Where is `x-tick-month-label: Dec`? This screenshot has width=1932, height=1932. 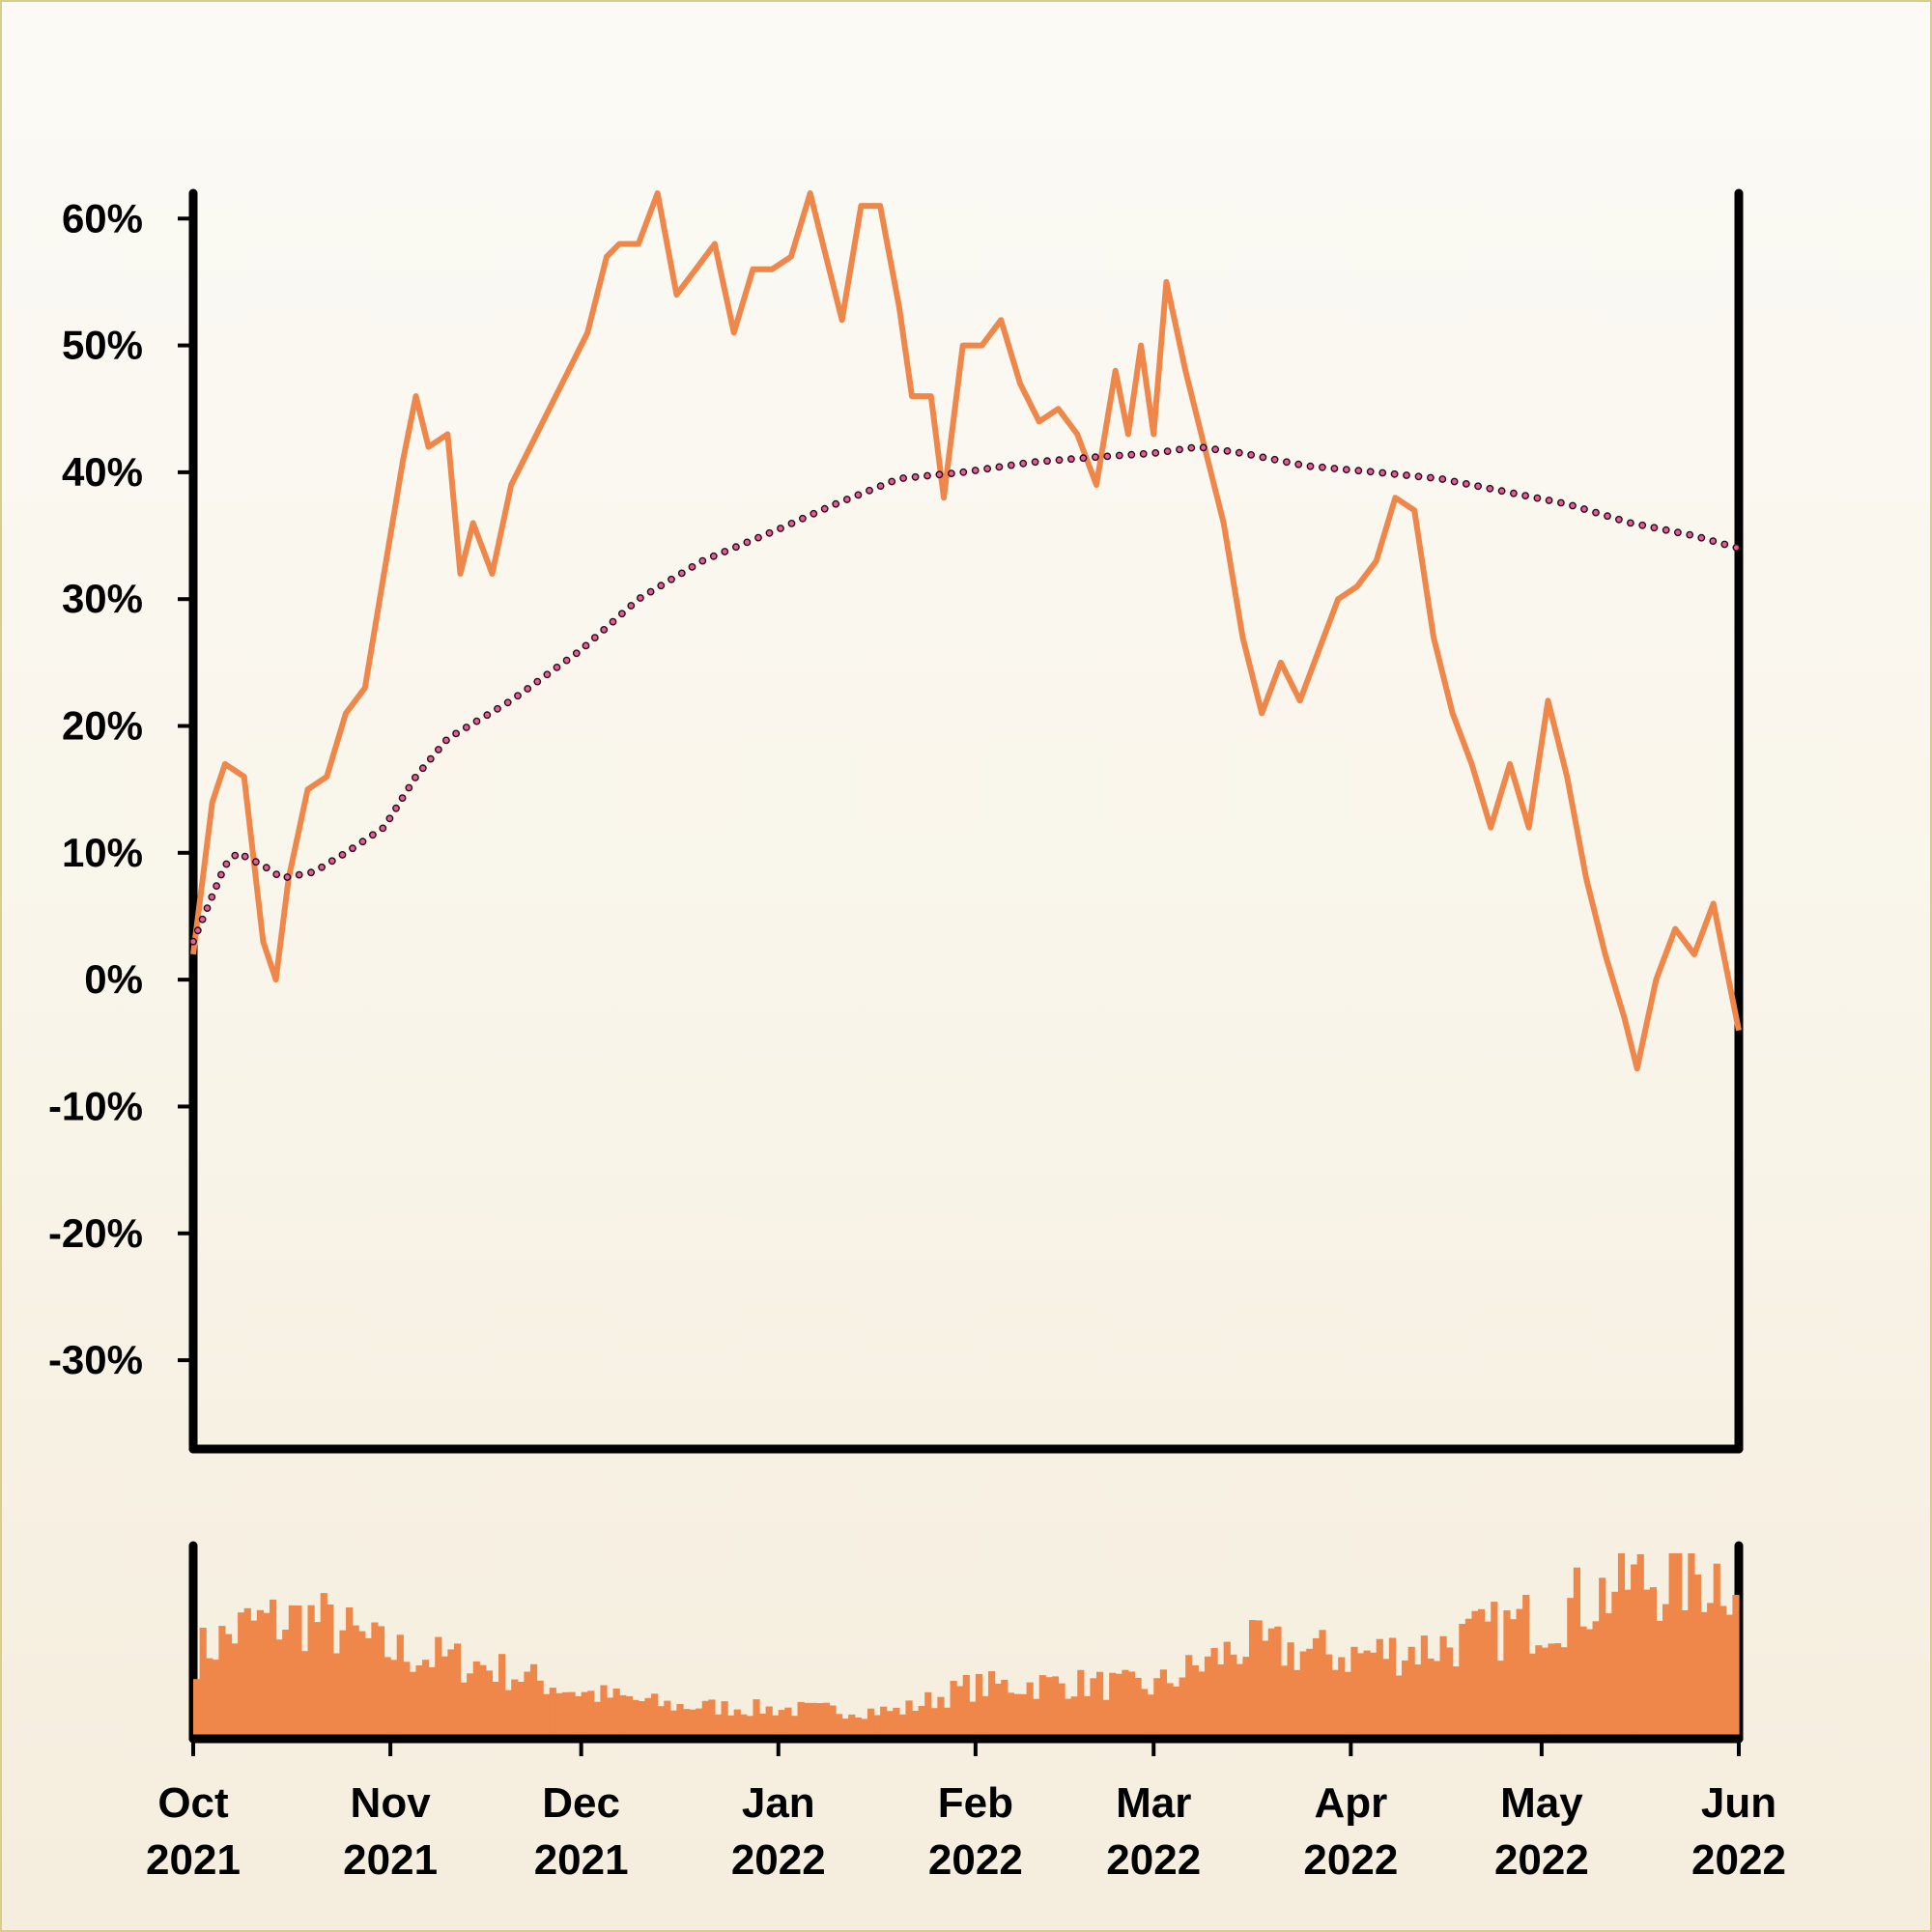
x-tick-month-label: Dec is located at coordinates (581, 1803).